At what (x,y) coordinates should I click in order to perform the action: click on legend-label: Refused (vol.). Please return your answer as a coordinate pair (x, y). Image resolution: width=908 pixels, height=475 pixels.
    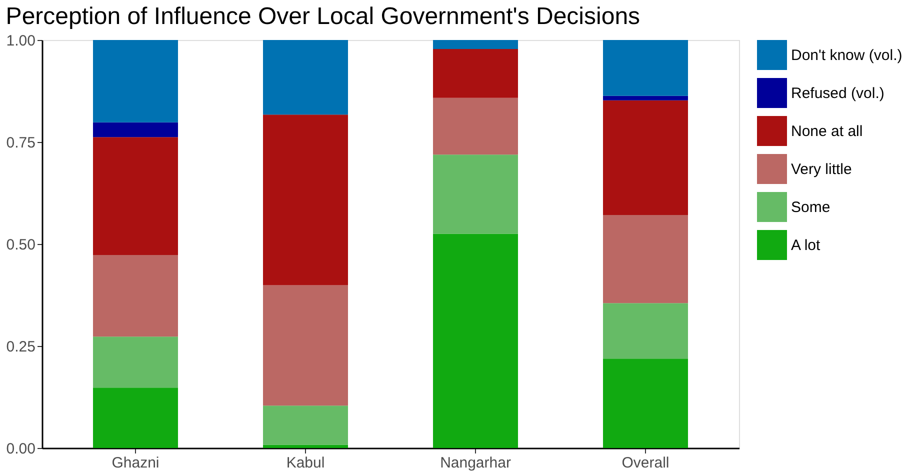
    Looking at the image, I should click on (837, 93).